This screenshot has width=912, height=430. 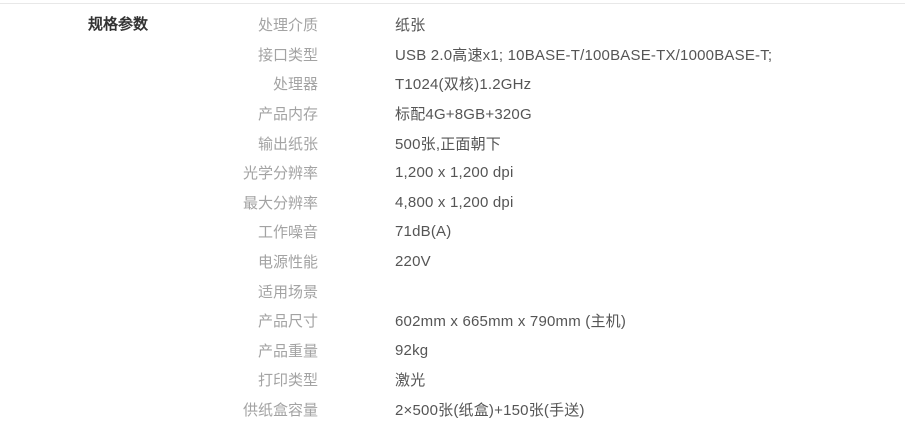 I want to click on spec-label: 供纸盒容量, so click(x=280, y=411).